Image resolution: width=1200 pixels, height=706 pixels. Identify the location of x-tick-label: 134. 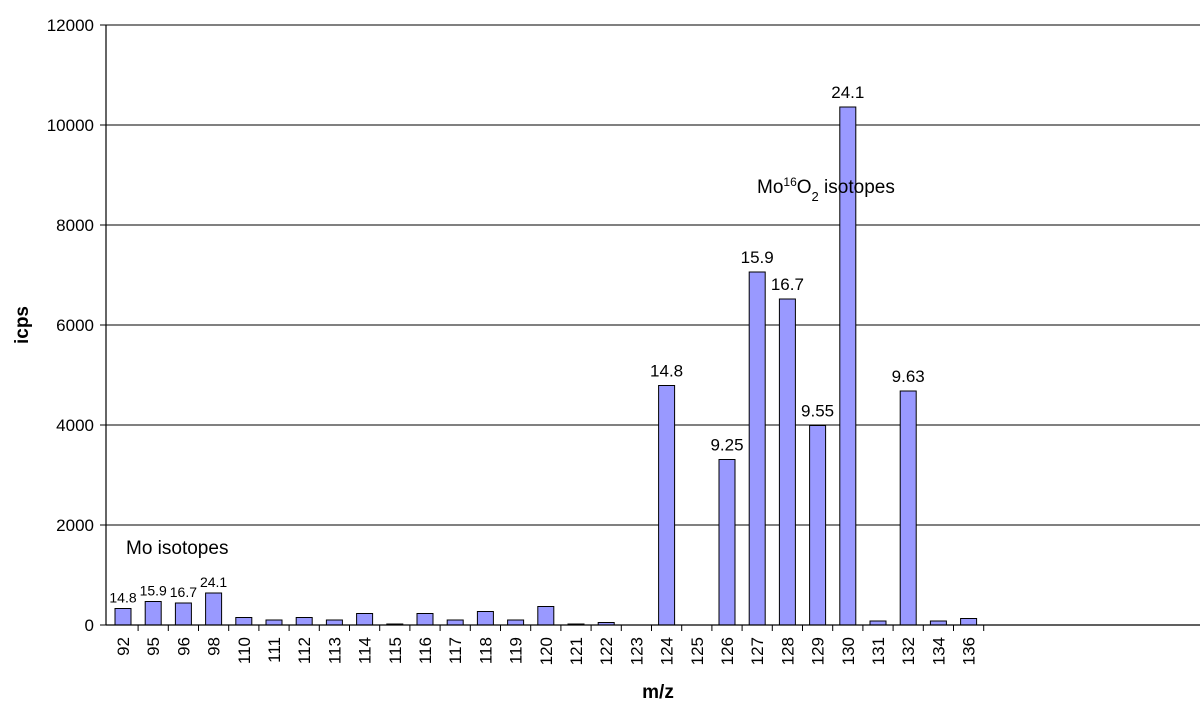
(938, 651).